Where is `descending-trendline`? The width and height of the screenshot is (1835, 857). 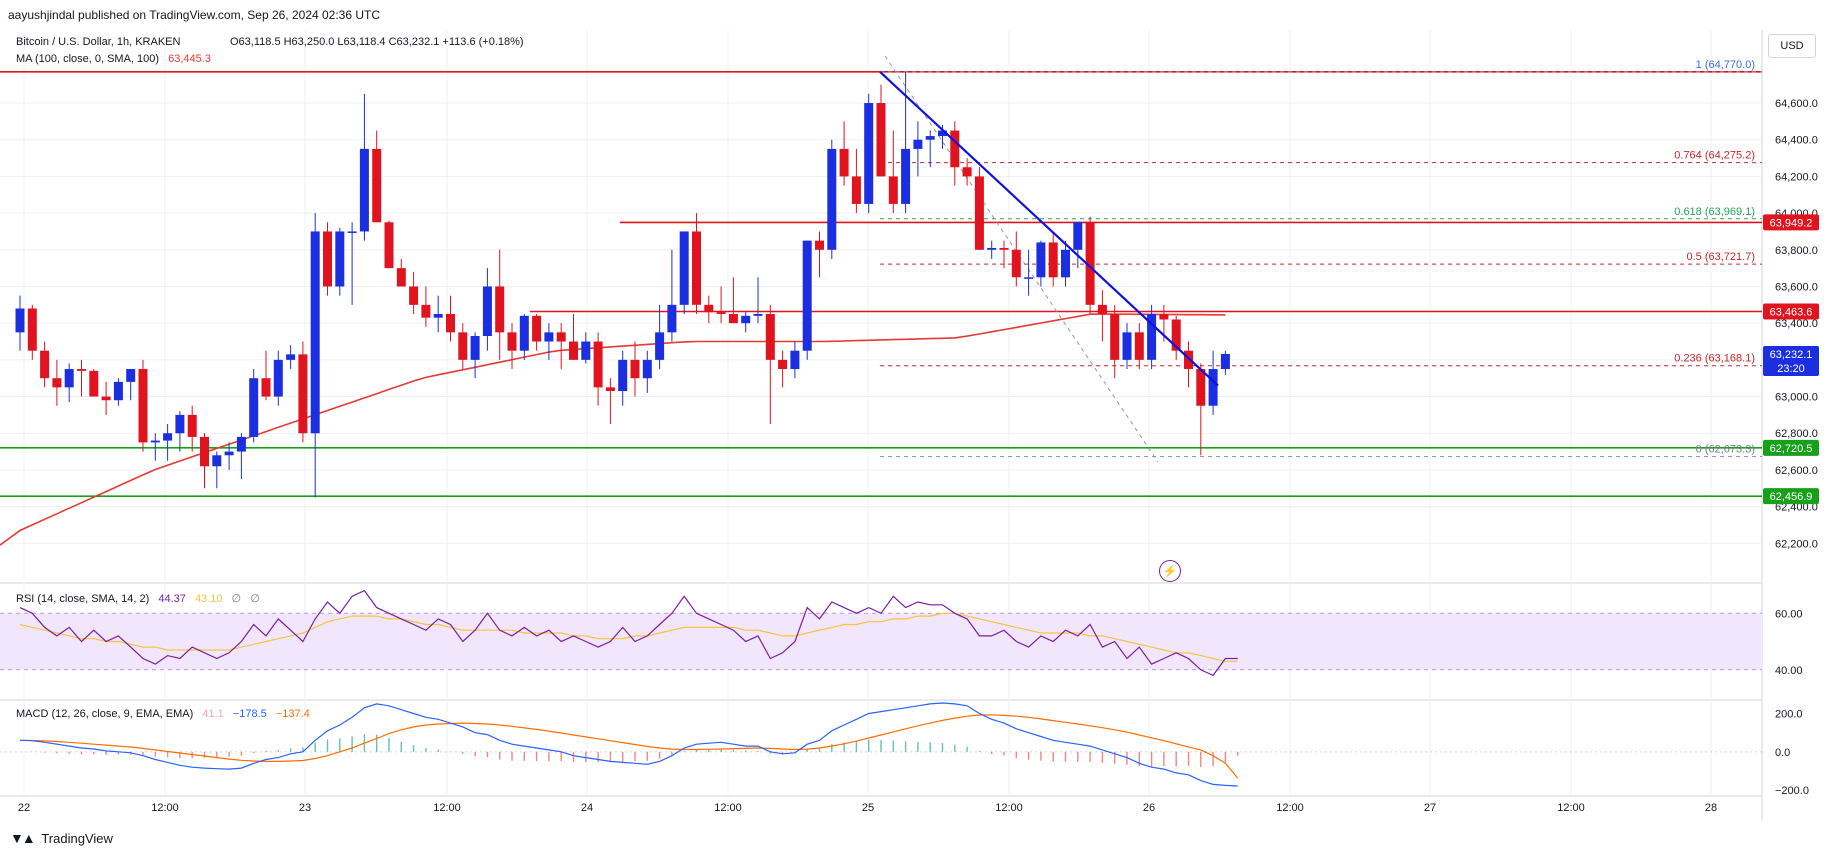
descending-trendline is located at coordinates (1049, 229).